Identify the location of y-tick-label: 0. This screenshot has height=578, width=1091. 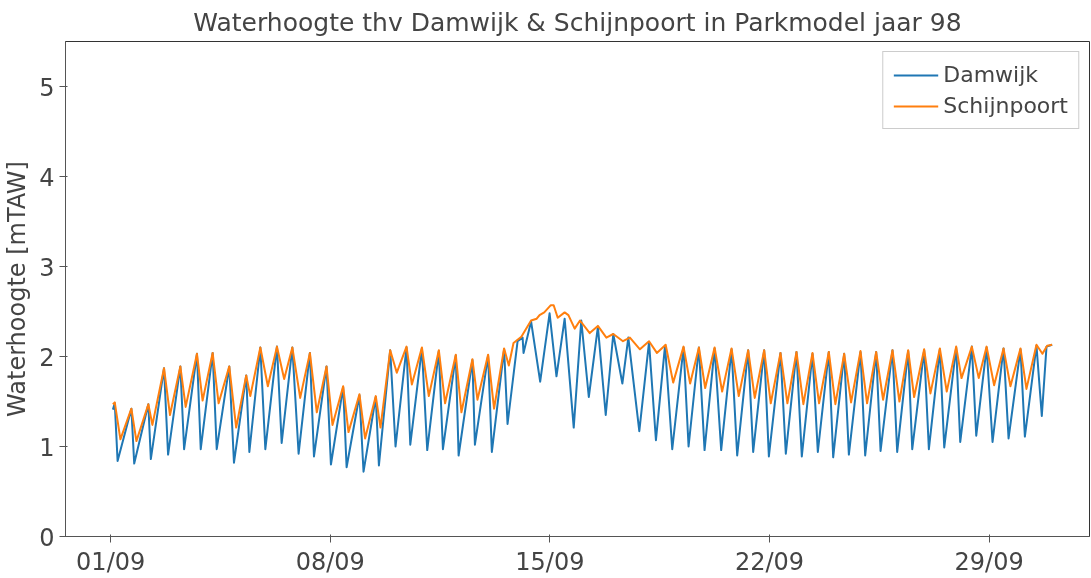
(47, 537).